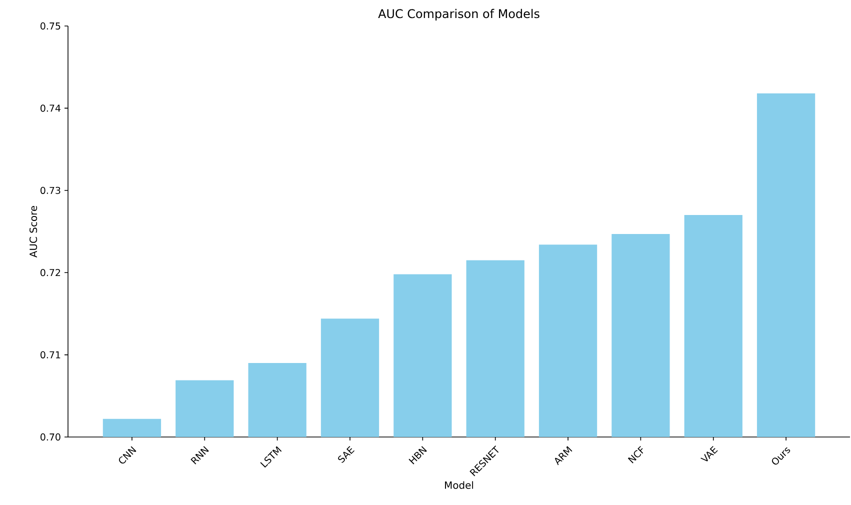 This screenshot has width=851, height=505. What do you see at coordinates (50, 272) in the screenshot?
I see `y-tick-label: 0.72` at bounding box center [50, 272].